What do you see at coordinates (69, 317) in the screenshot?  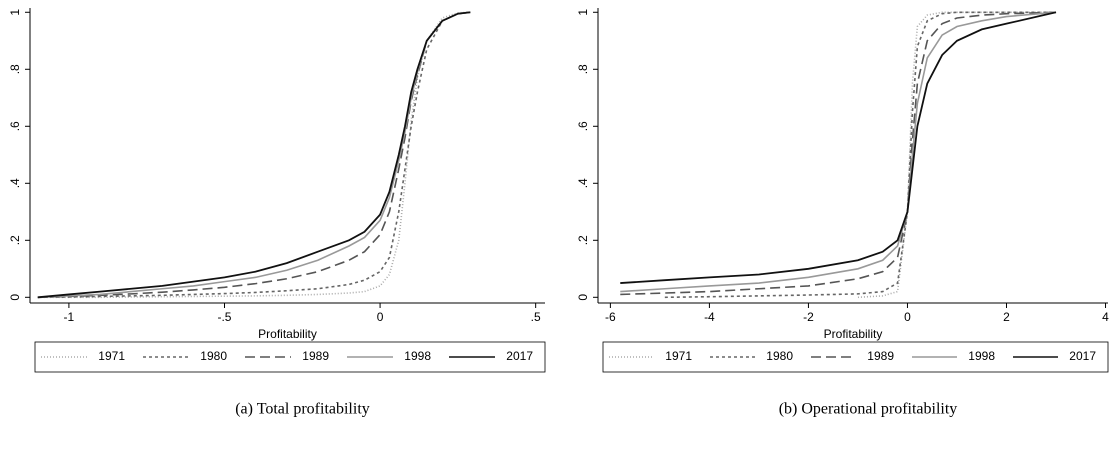 I see `x-tick-label: -1` at bounding box center [69, 317].